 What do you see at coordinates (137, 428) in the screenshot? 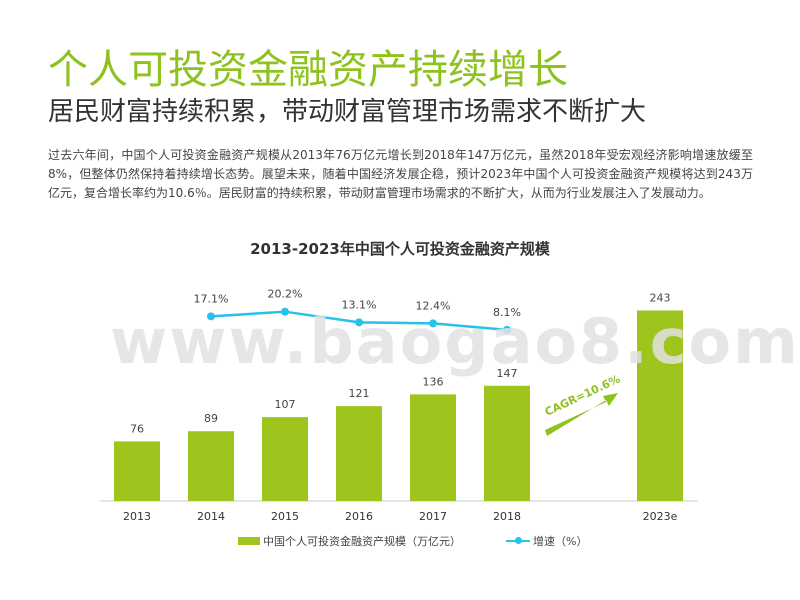
I see `bar-value-label-2013: 76` at bounding box center [137, 428].